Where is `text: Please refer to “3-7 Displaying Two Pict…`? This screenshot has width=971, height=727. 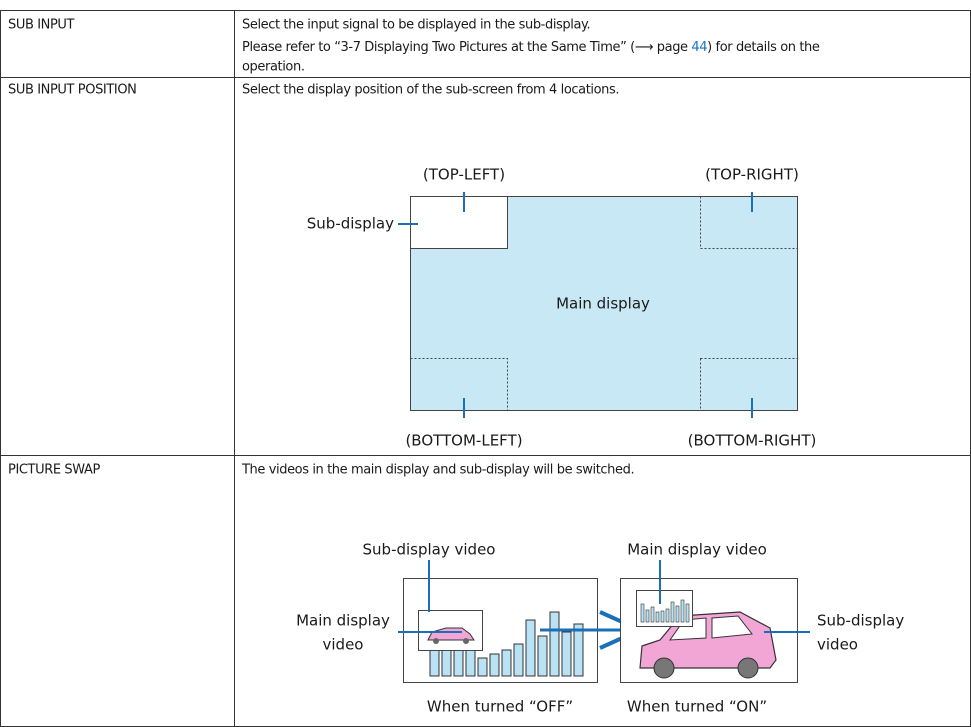 text: Please refer to “3-7 Displaying Two Pict… is located at coordinates (466, 47).